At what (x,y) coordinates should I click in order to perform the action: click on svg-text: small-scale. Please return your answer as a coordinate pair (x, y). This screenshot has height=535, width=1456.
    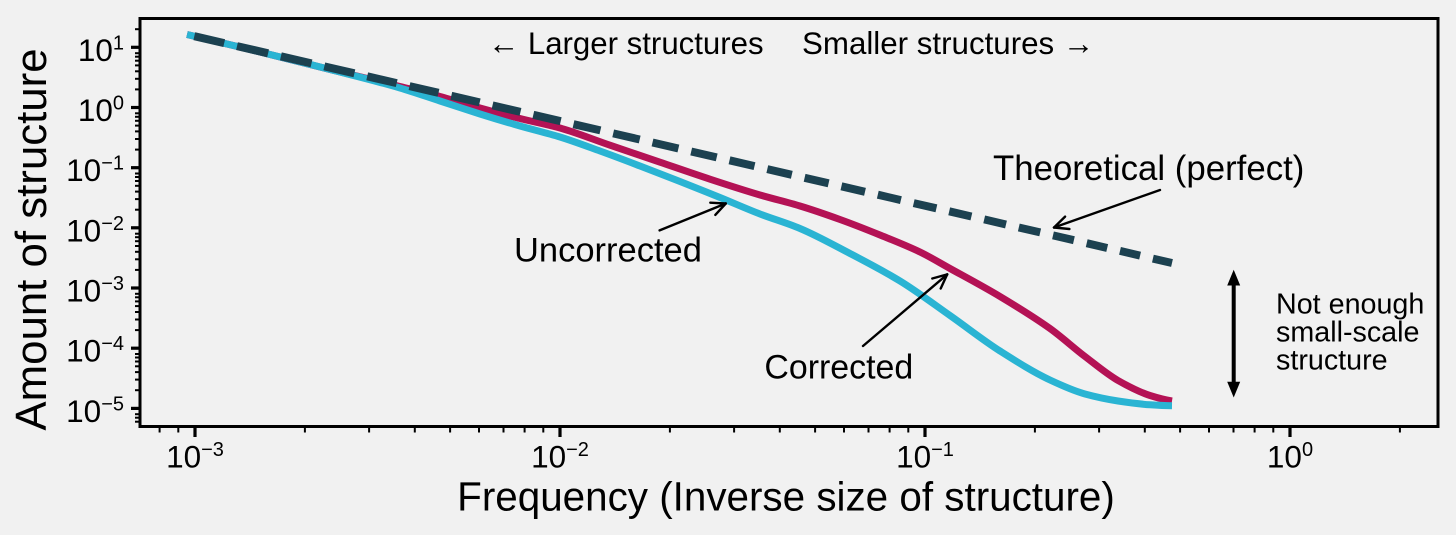
    Looking at the image, I should click on (1347, 333).